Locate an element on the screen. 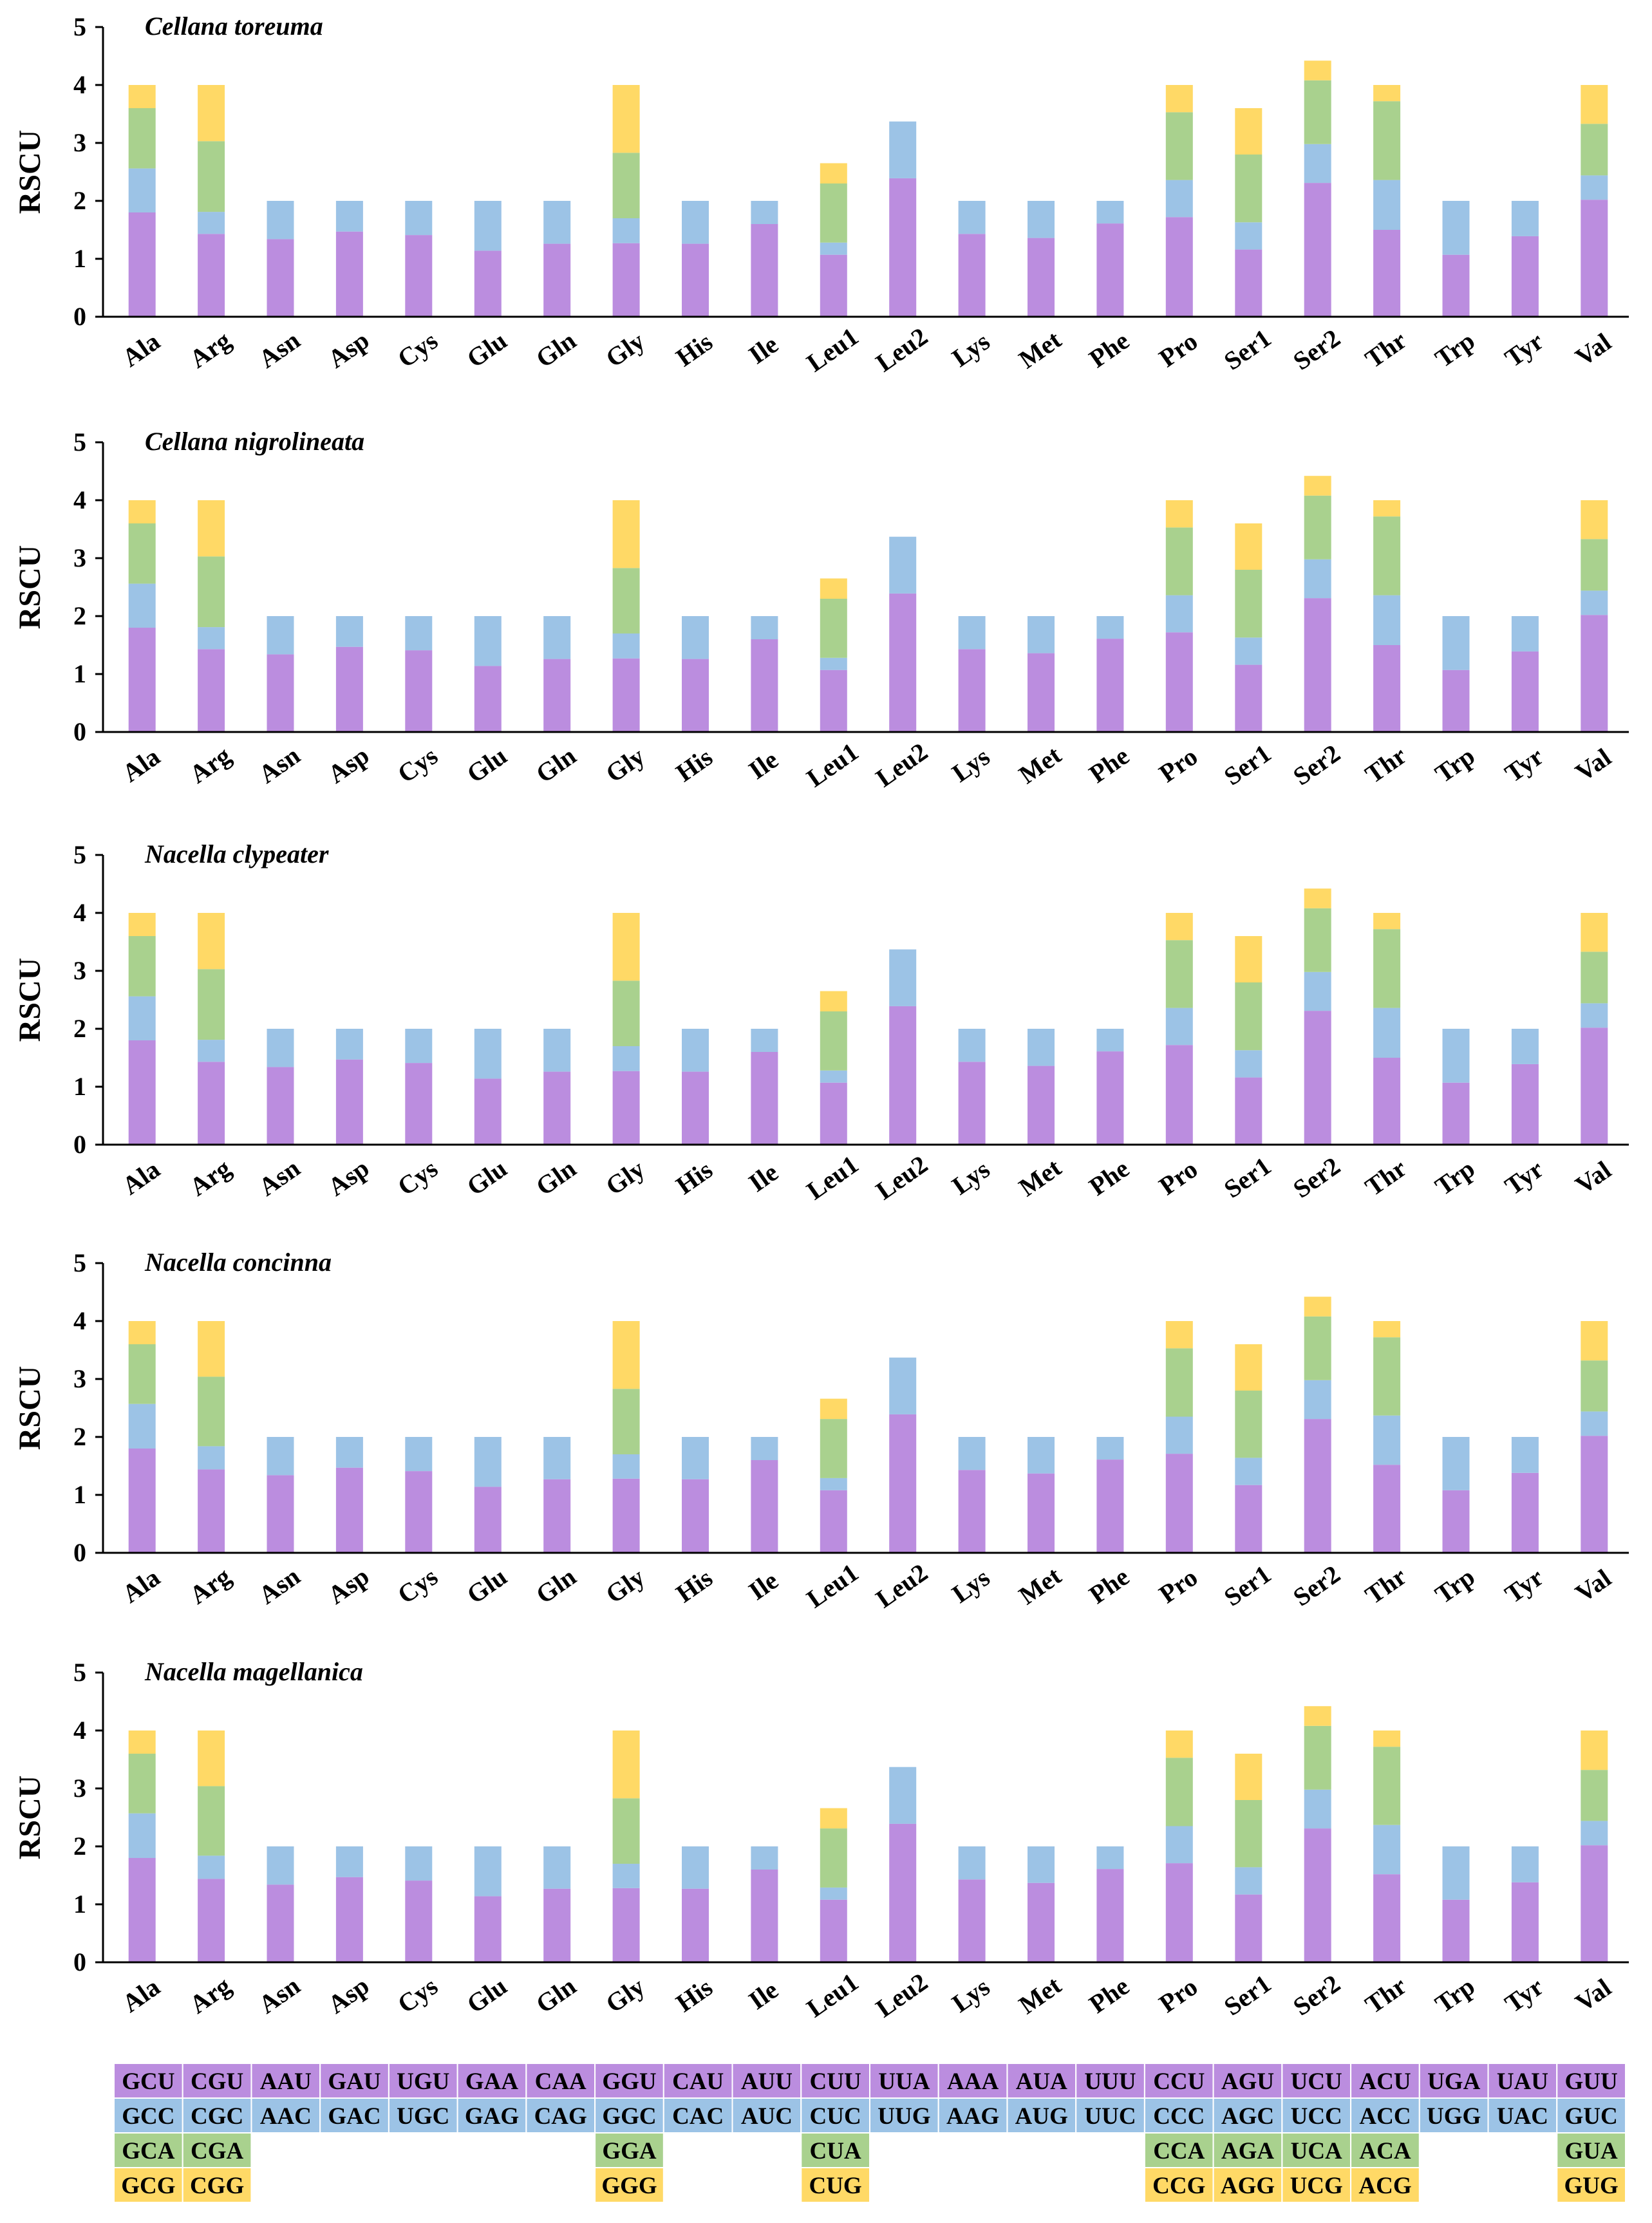 The height and width of the screenshot is (2223, 1652). x-tick-label: Gly is located at coordinates (625, 1995).